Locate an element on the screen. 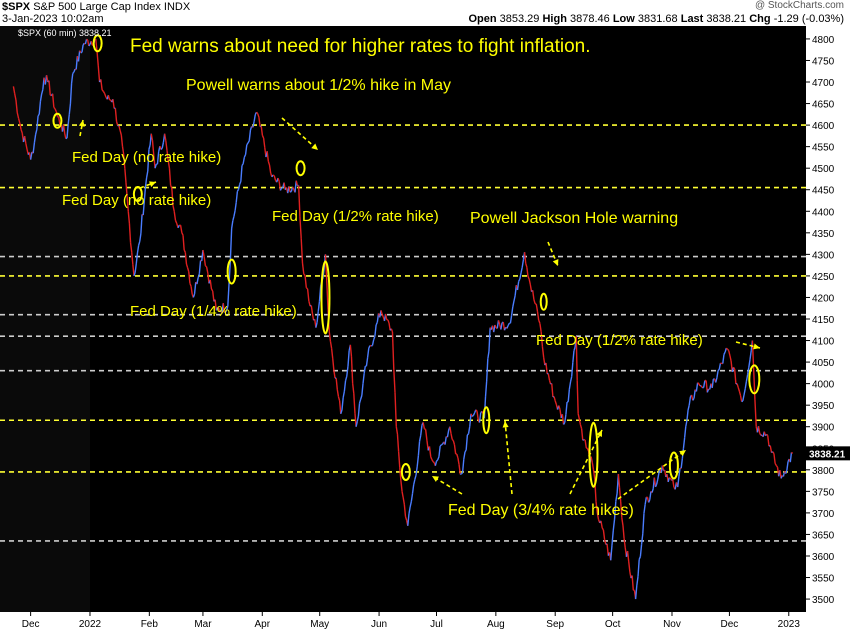 This screenshot has width=850, height=638. date-label: 3-Jan-2023 10:02am is located at coordinates (96, 19).